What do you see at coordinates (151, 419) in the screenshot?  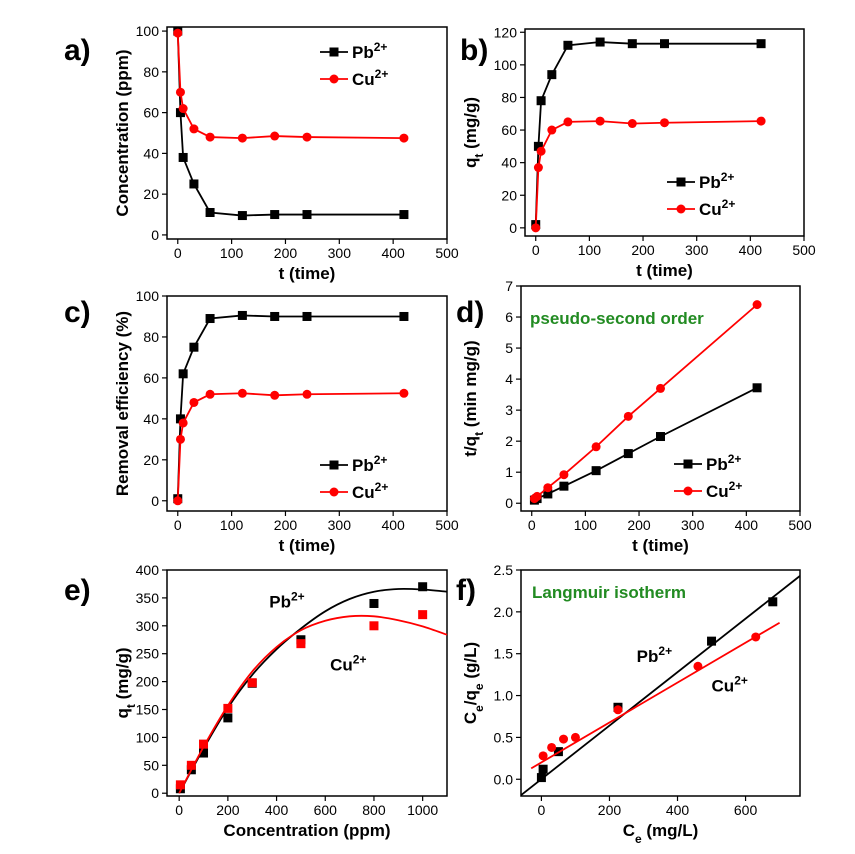 I see `y-tick-label: 40` at bounding box center [151, 419].